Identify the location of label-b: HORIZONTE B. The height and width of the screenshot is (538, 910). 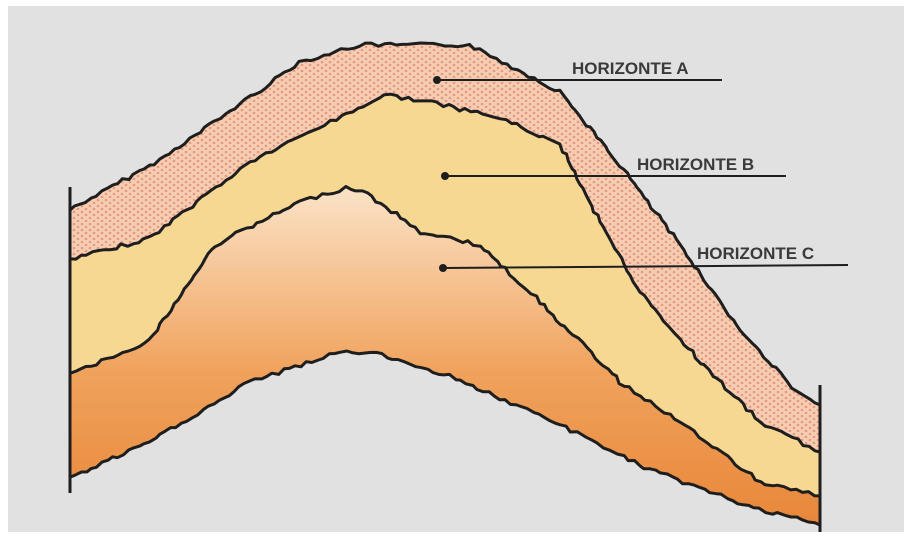
(695, 164).